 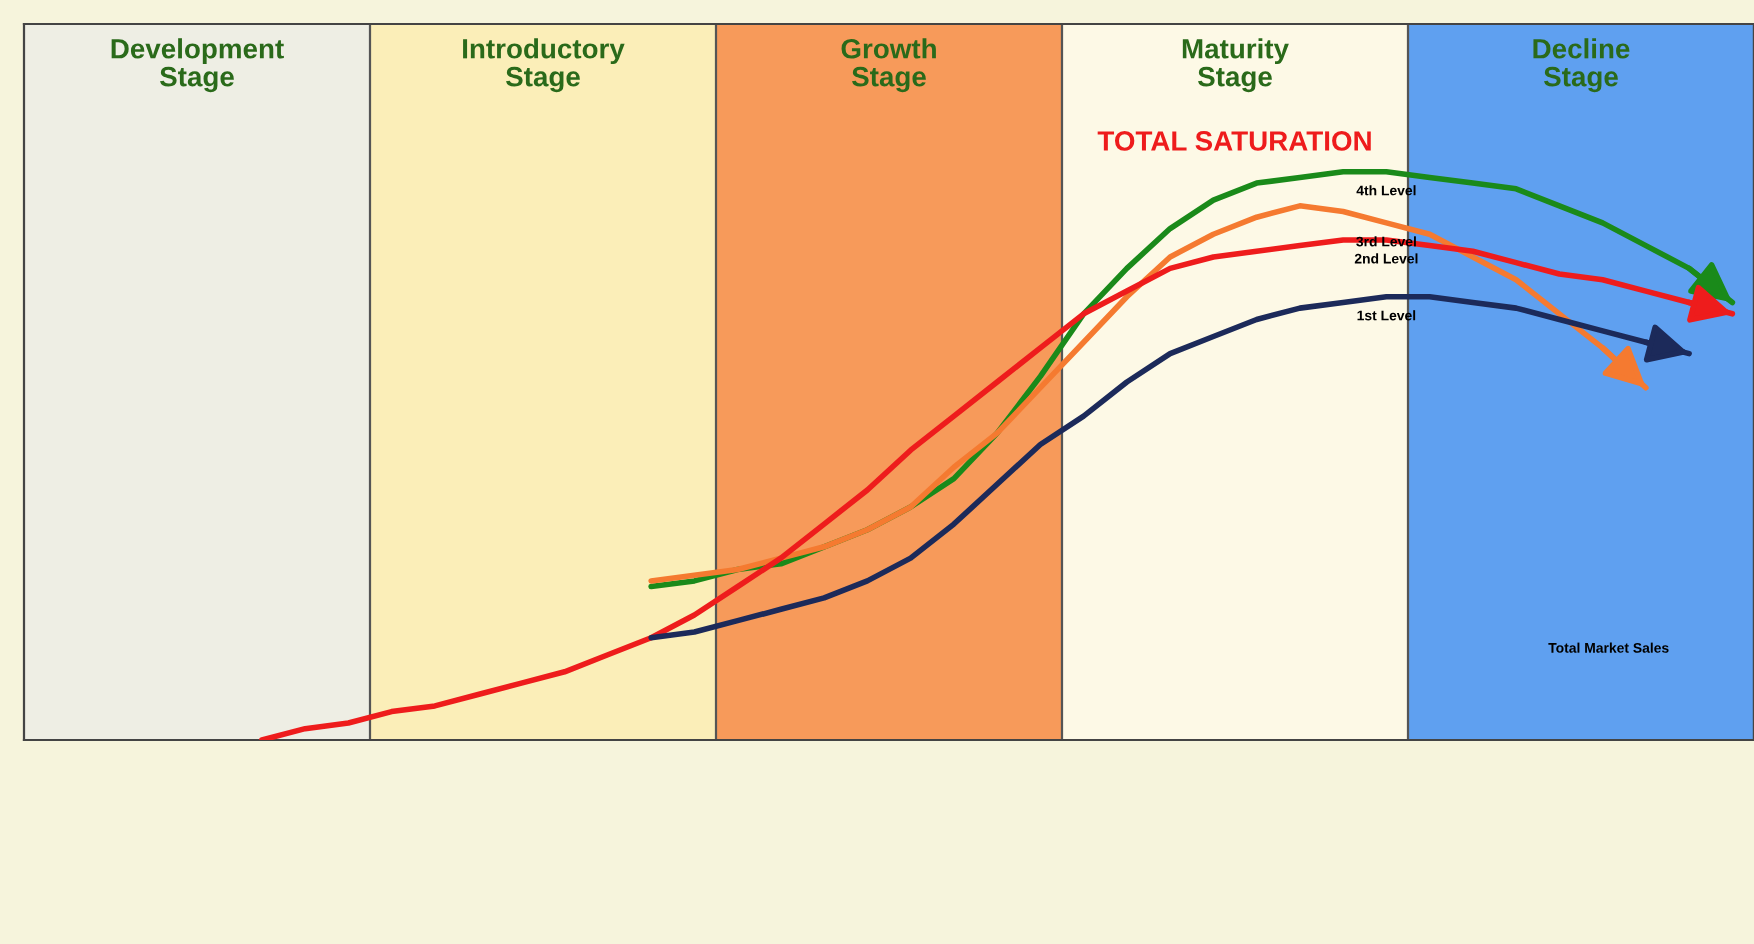 What do you see at coordinates (1235, 65) in the screenshot?
I see `text: Maturity Stage` at bounding box center [1235, 65].